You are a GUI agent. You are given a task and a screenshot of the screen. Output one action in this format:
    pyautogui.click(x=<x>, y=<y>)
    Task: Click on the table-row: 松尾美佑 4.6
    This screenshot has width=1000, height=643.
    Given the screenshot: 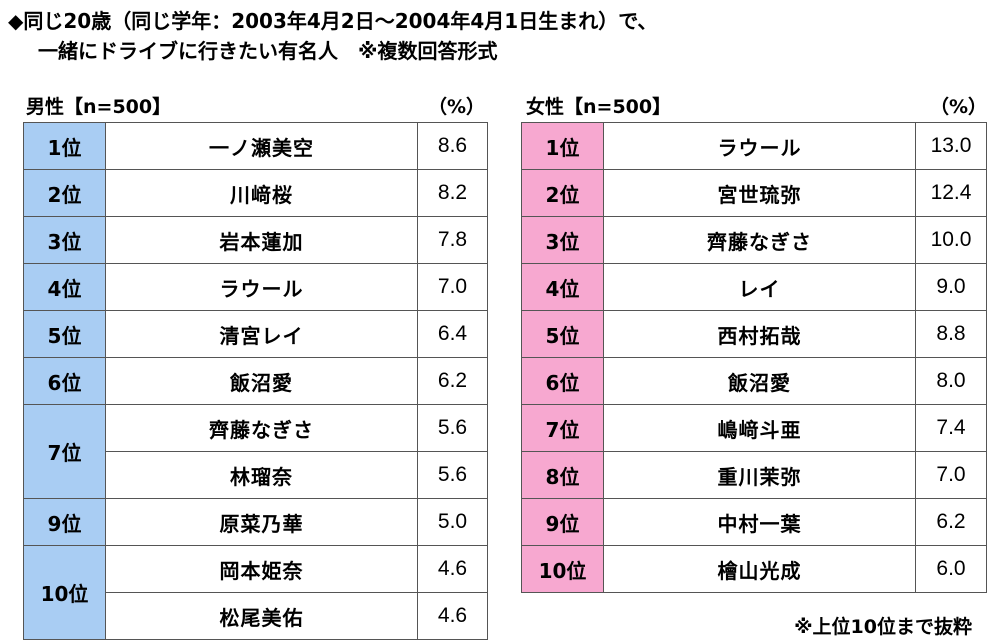 What is the action you would take?
    pyautogui.click(x=256, y=616)
    